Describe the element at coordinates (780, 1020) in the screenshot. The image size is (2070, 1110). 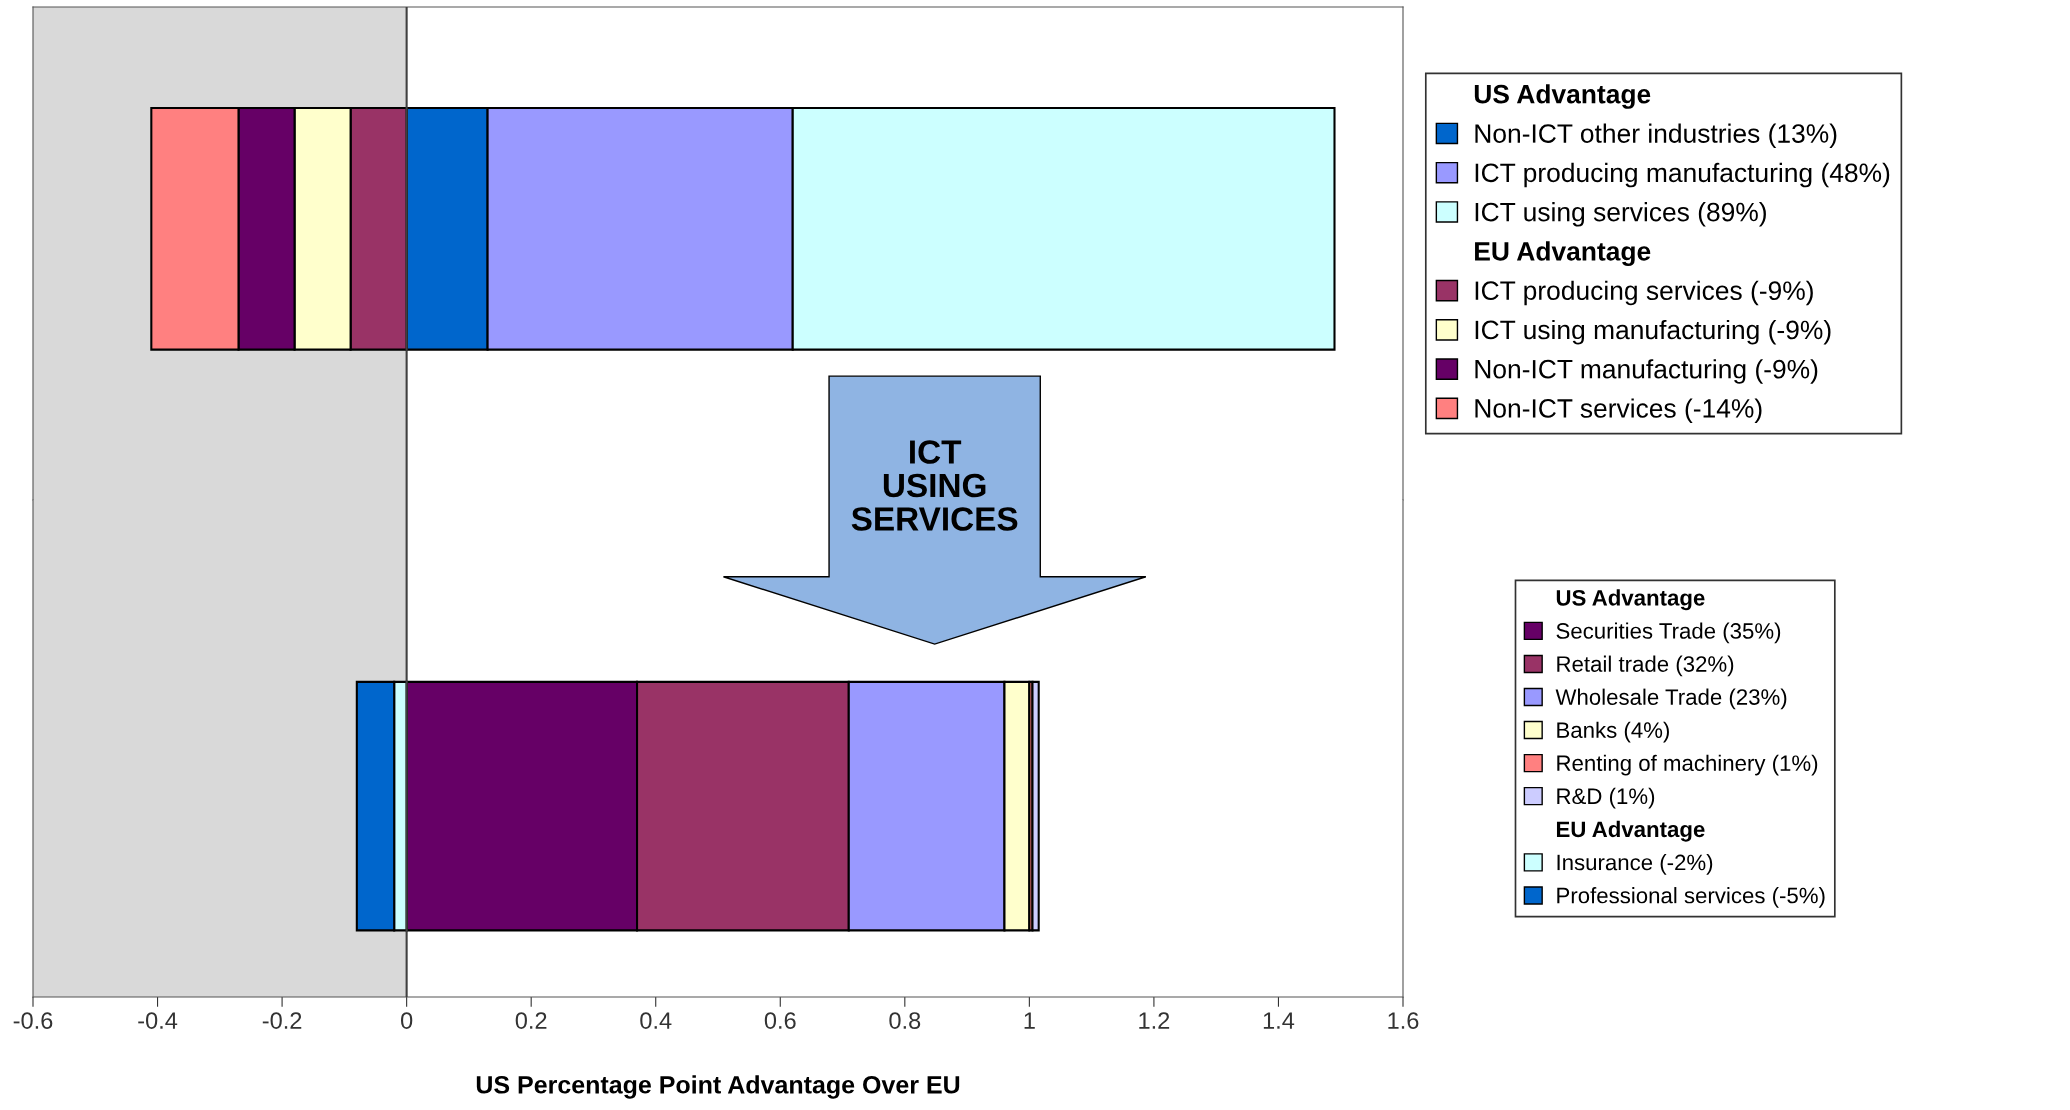
I see `x-tick-label: 0.6` at that location.